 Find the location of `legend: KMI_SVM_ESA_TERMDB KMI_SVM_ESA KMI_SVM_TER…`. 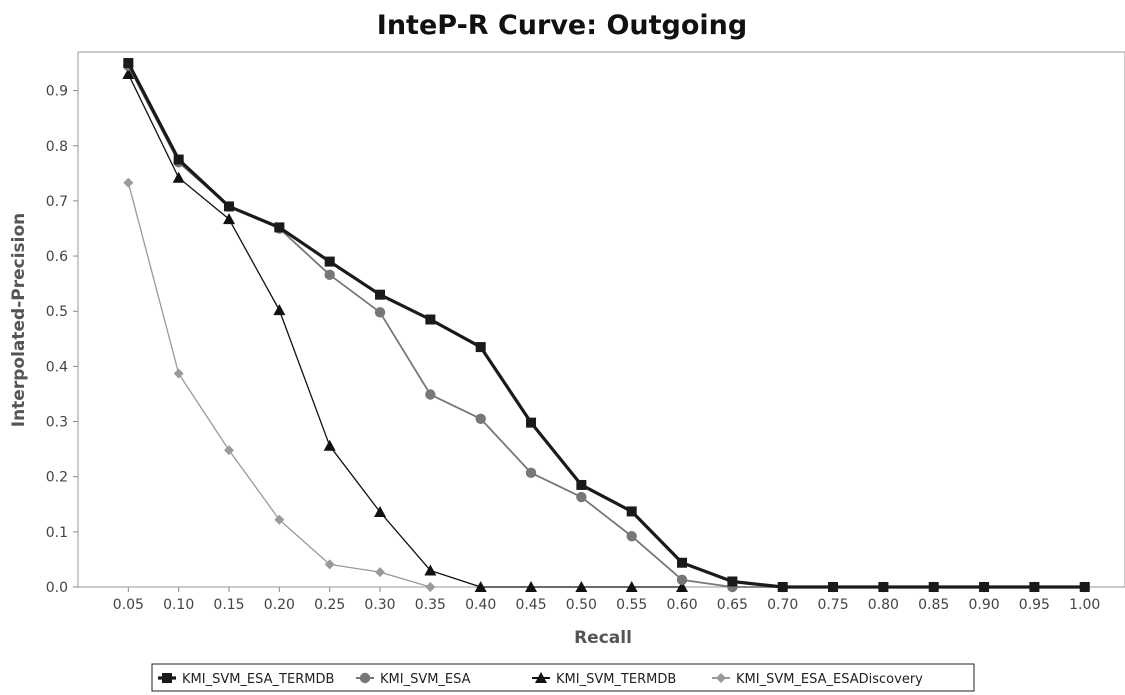

legend: KMI_SVM_ESA_TERMDB KMI_SVM_ESA KMI_SVM_TER… is located at coordinates (563, 677).